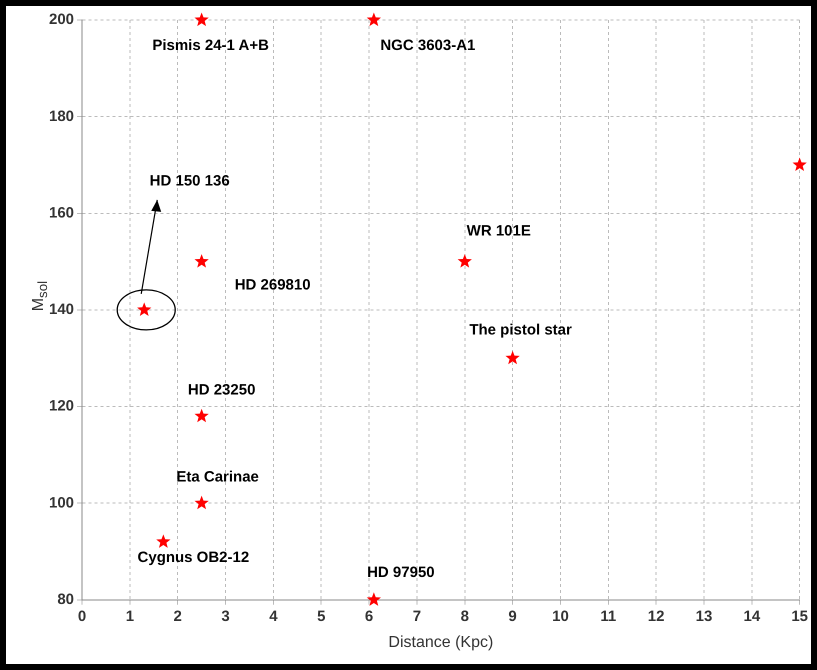 The width and height of the screenshot is (817, 670). What do you see at coordinates (61, 19) in the screenshot?
I see `y-tick-label: 200` at bounding box center [61, 19].